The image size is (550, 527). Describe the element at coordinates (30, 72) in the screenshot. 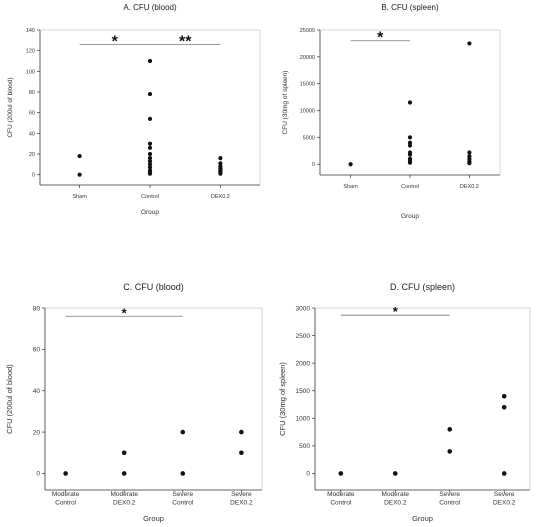

I see `y-tick-label: 100` at that location.